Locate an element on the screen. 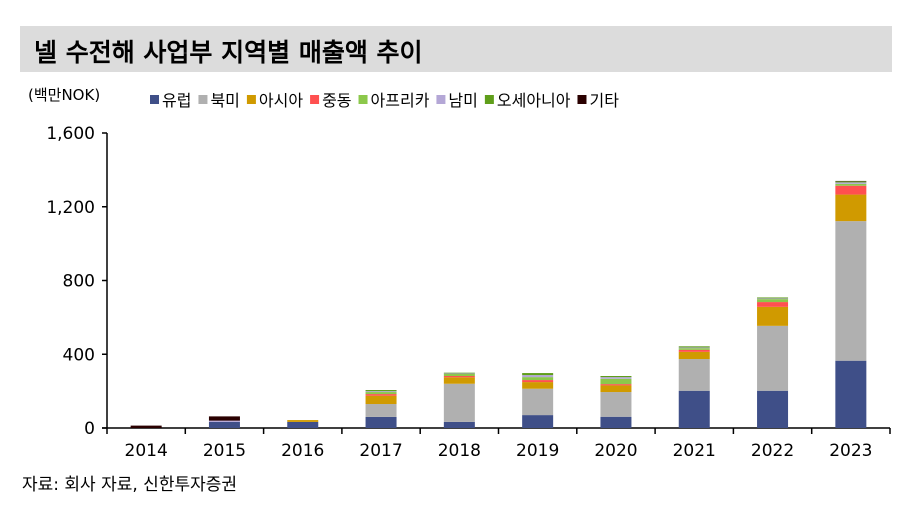  bar-2017-오세아니아 is located at coordinates (381, 391).